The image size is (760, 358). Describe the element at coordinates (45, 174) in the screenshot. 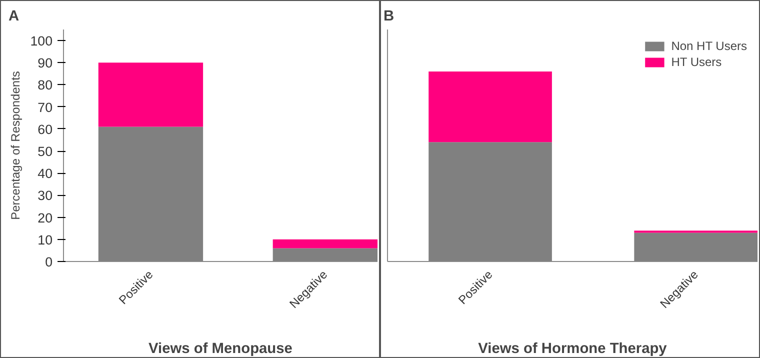

I see `y-tick-label: 40` at that location.